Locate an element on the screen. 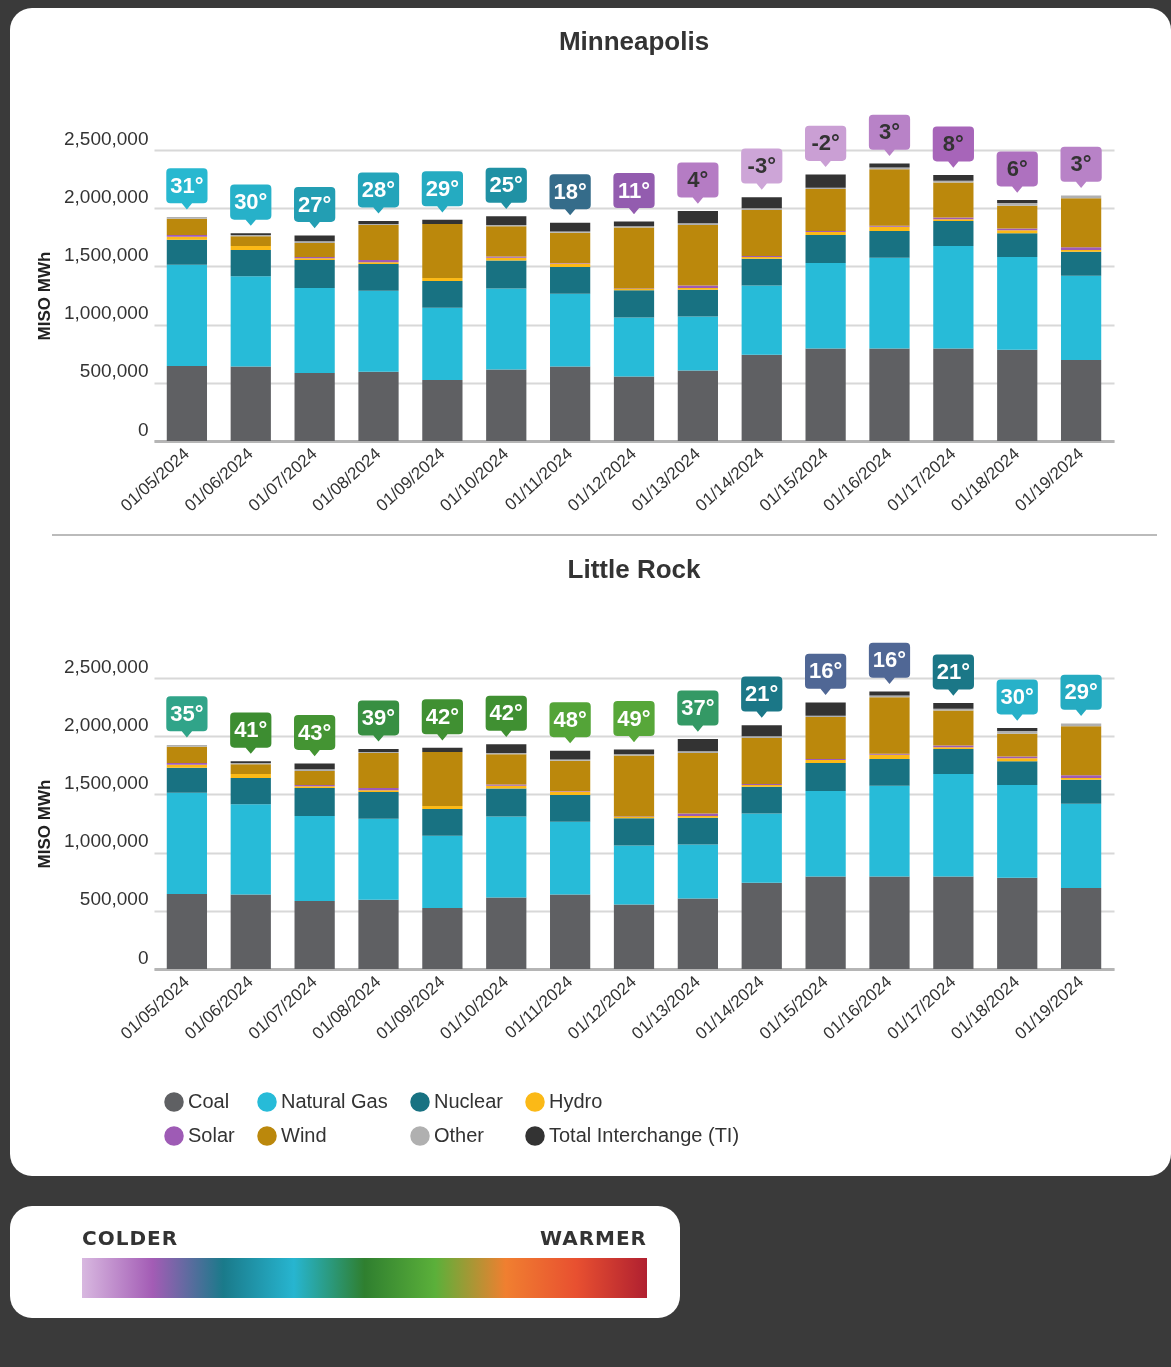 Image resolution: width=1171 pixels, height=1367 pixels. annotation: 11° is located at coordinates (634, 190).